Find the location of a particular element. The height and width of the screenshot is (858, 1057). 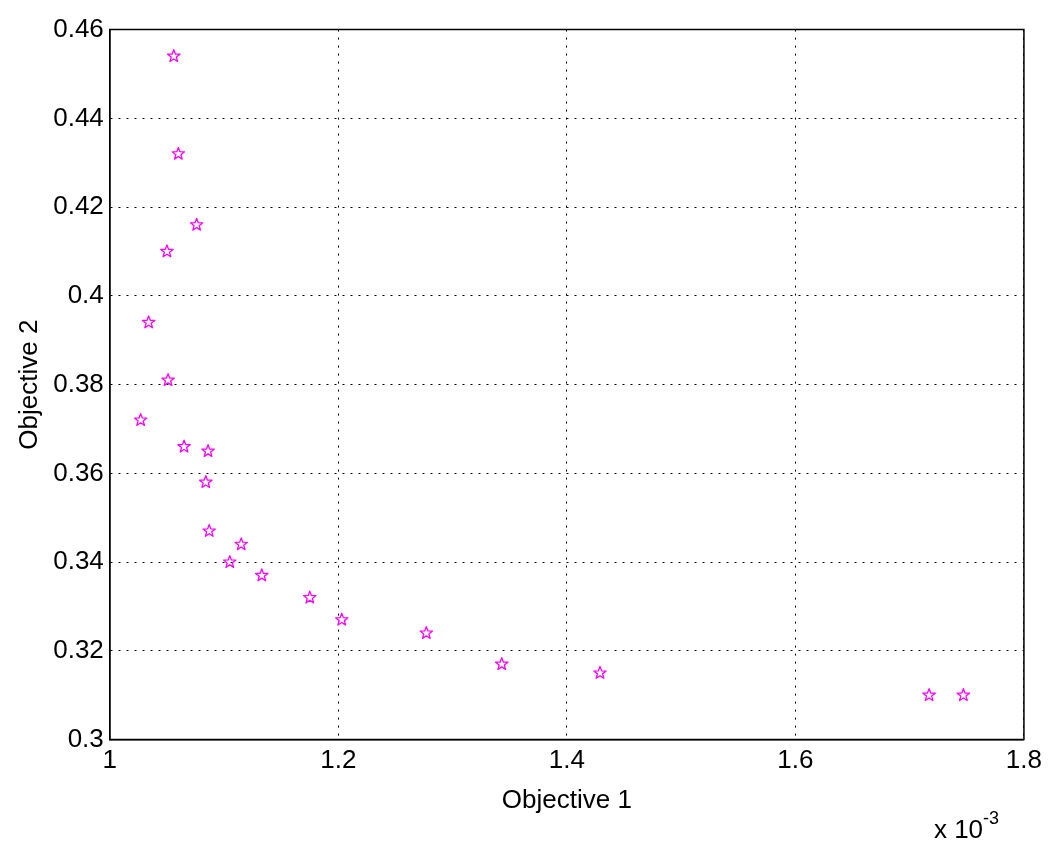

x-tick-label: 1.6 is located at coordinates (795, 759).